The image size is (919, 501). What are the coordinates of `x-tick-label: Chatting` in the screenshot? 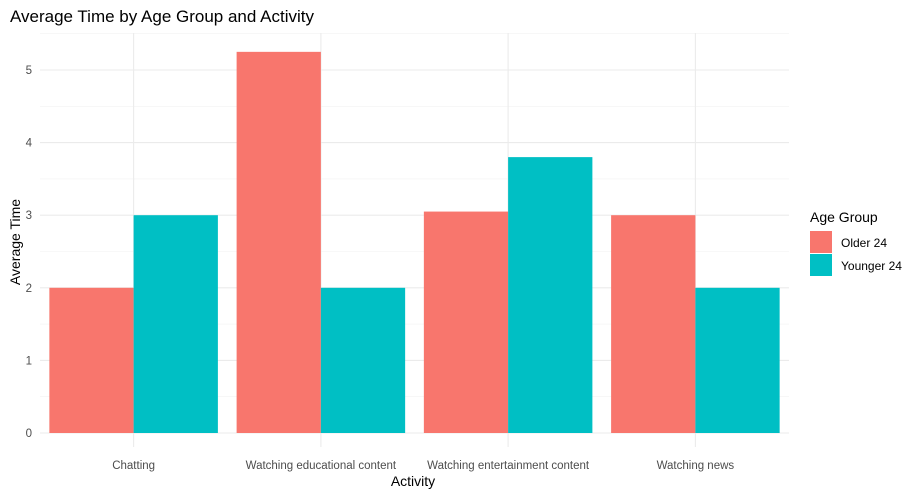 It's located at (133, 466).